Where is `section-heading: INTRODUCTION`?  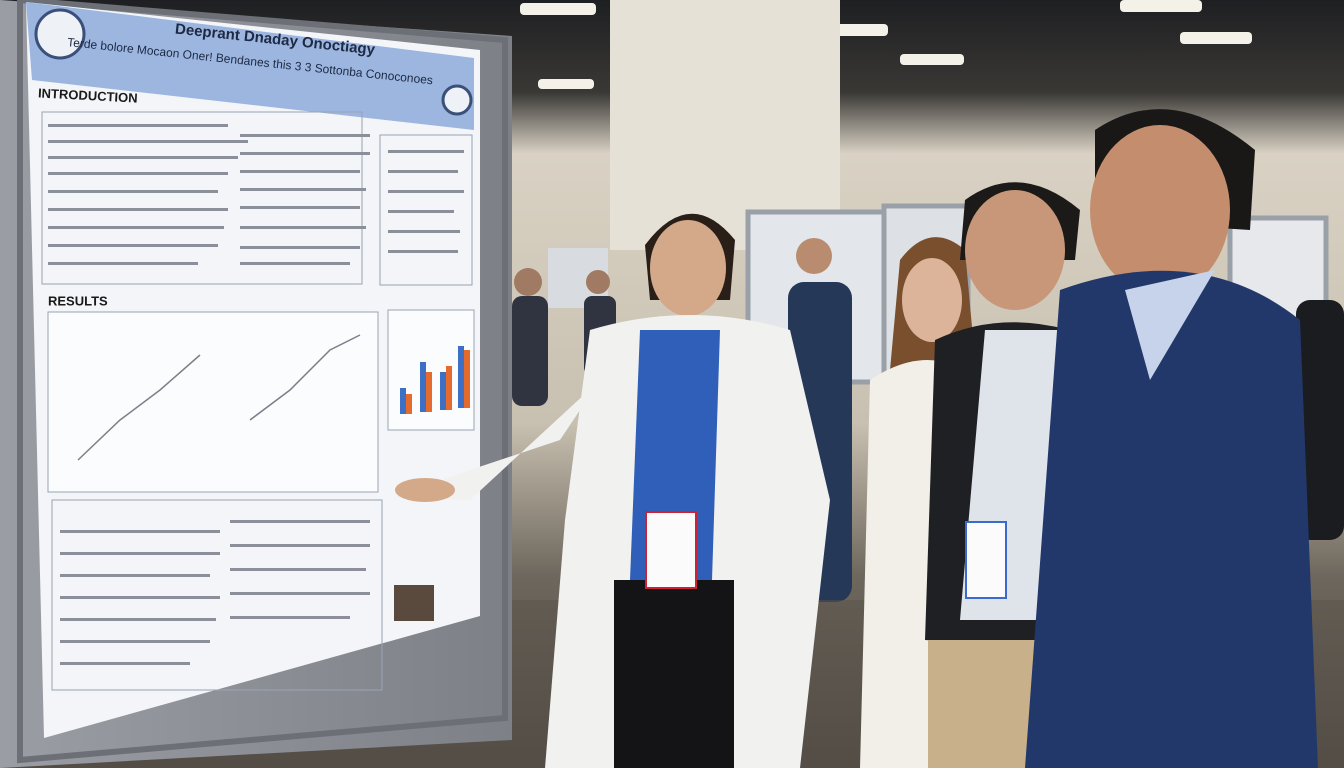
section-heading: INTRODUCTION is located at coordinates (88, 95).